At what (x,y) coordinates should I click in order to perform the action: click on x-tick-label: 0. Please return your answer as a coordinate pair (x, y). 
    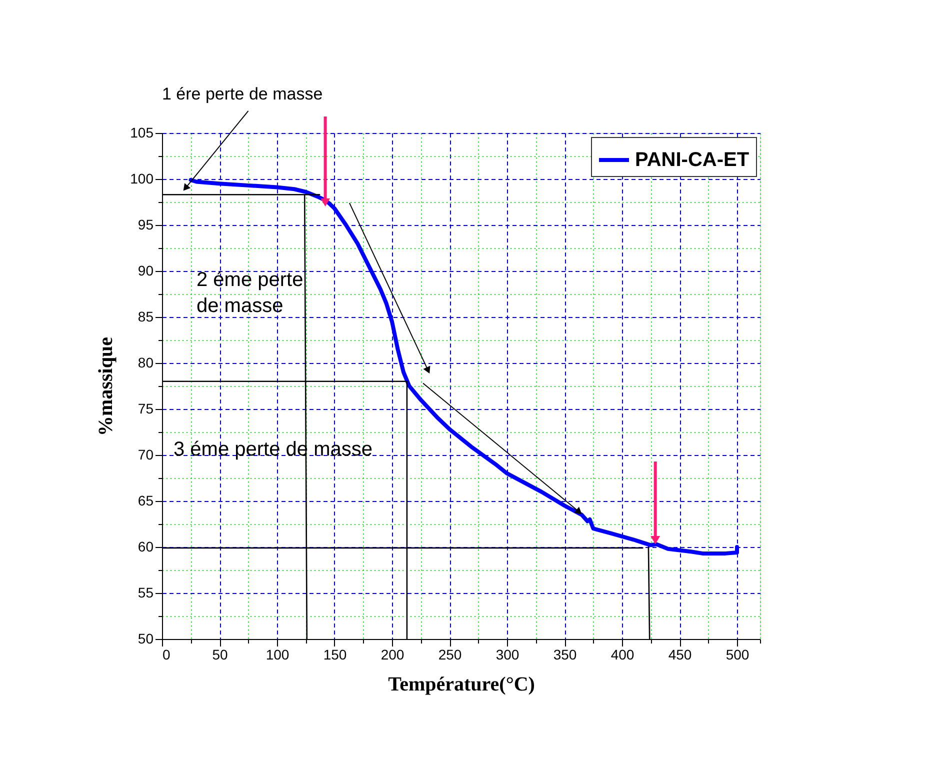
    Looking at the image, I should click on (166, 654).